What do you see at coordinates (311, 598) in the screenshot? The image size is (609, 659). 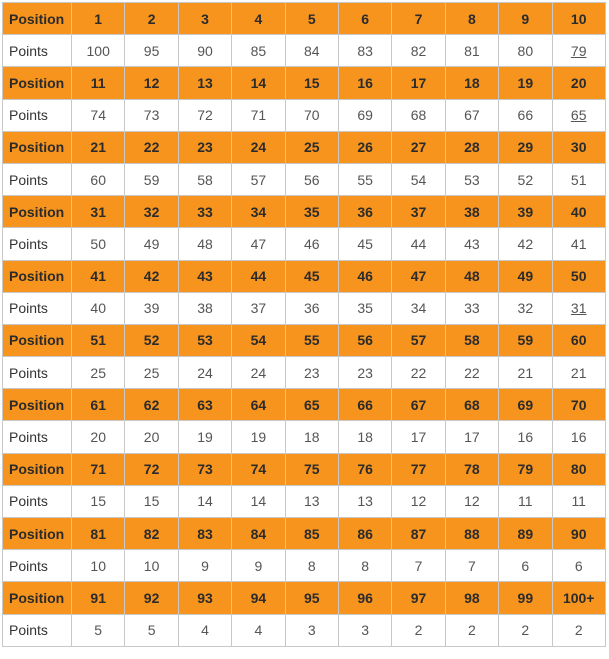 I see `position-cell: 95` at bounding box center [311, 598].